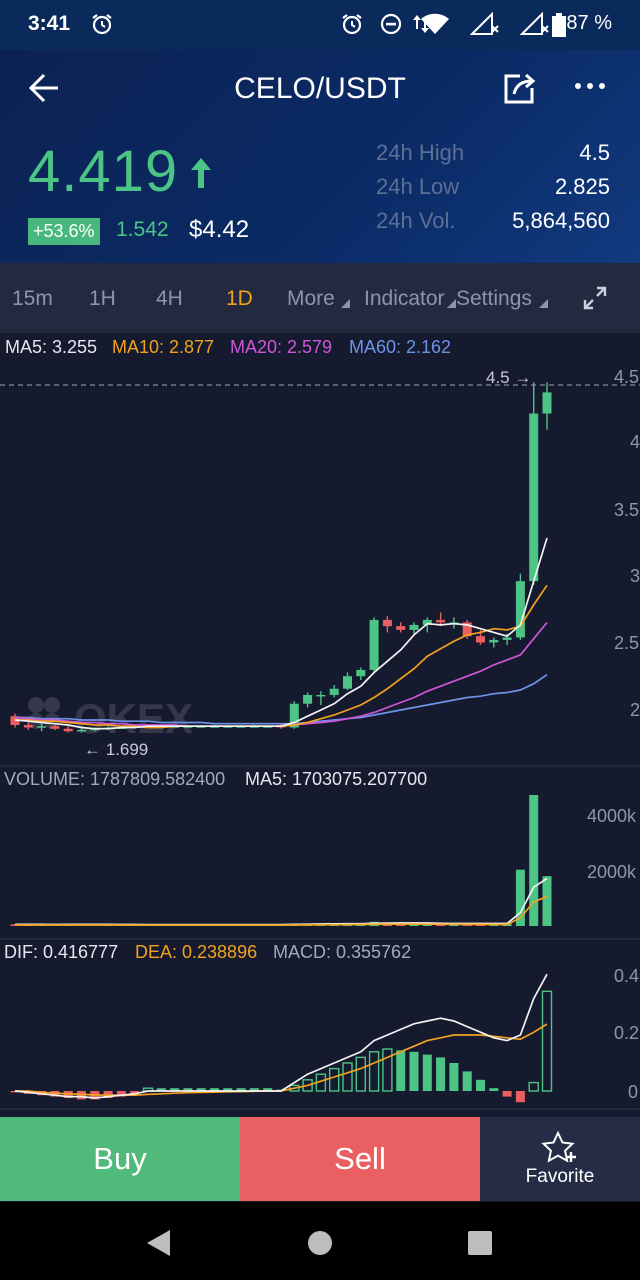 This screenshot has height=1280, width=640. Describe the element at coordinates (51, 347) in the screenshot. I see `ma5-legend: MA5: 3.255` at that location.